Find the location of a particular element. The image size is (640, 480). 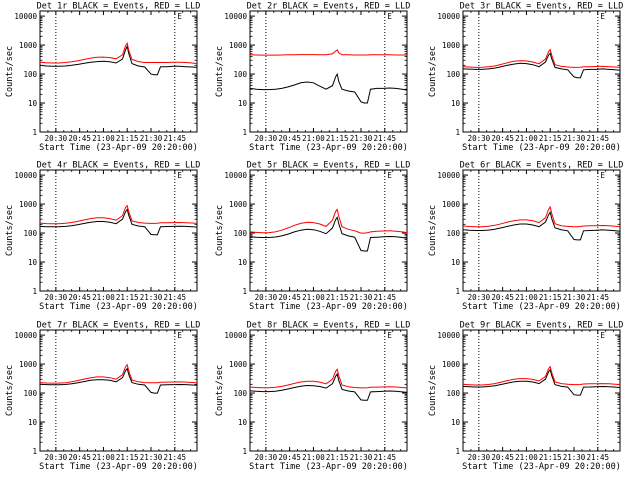

panel-title: Det 4r BLACK = Events, RED = LLD is located at coordinates (119, 166).